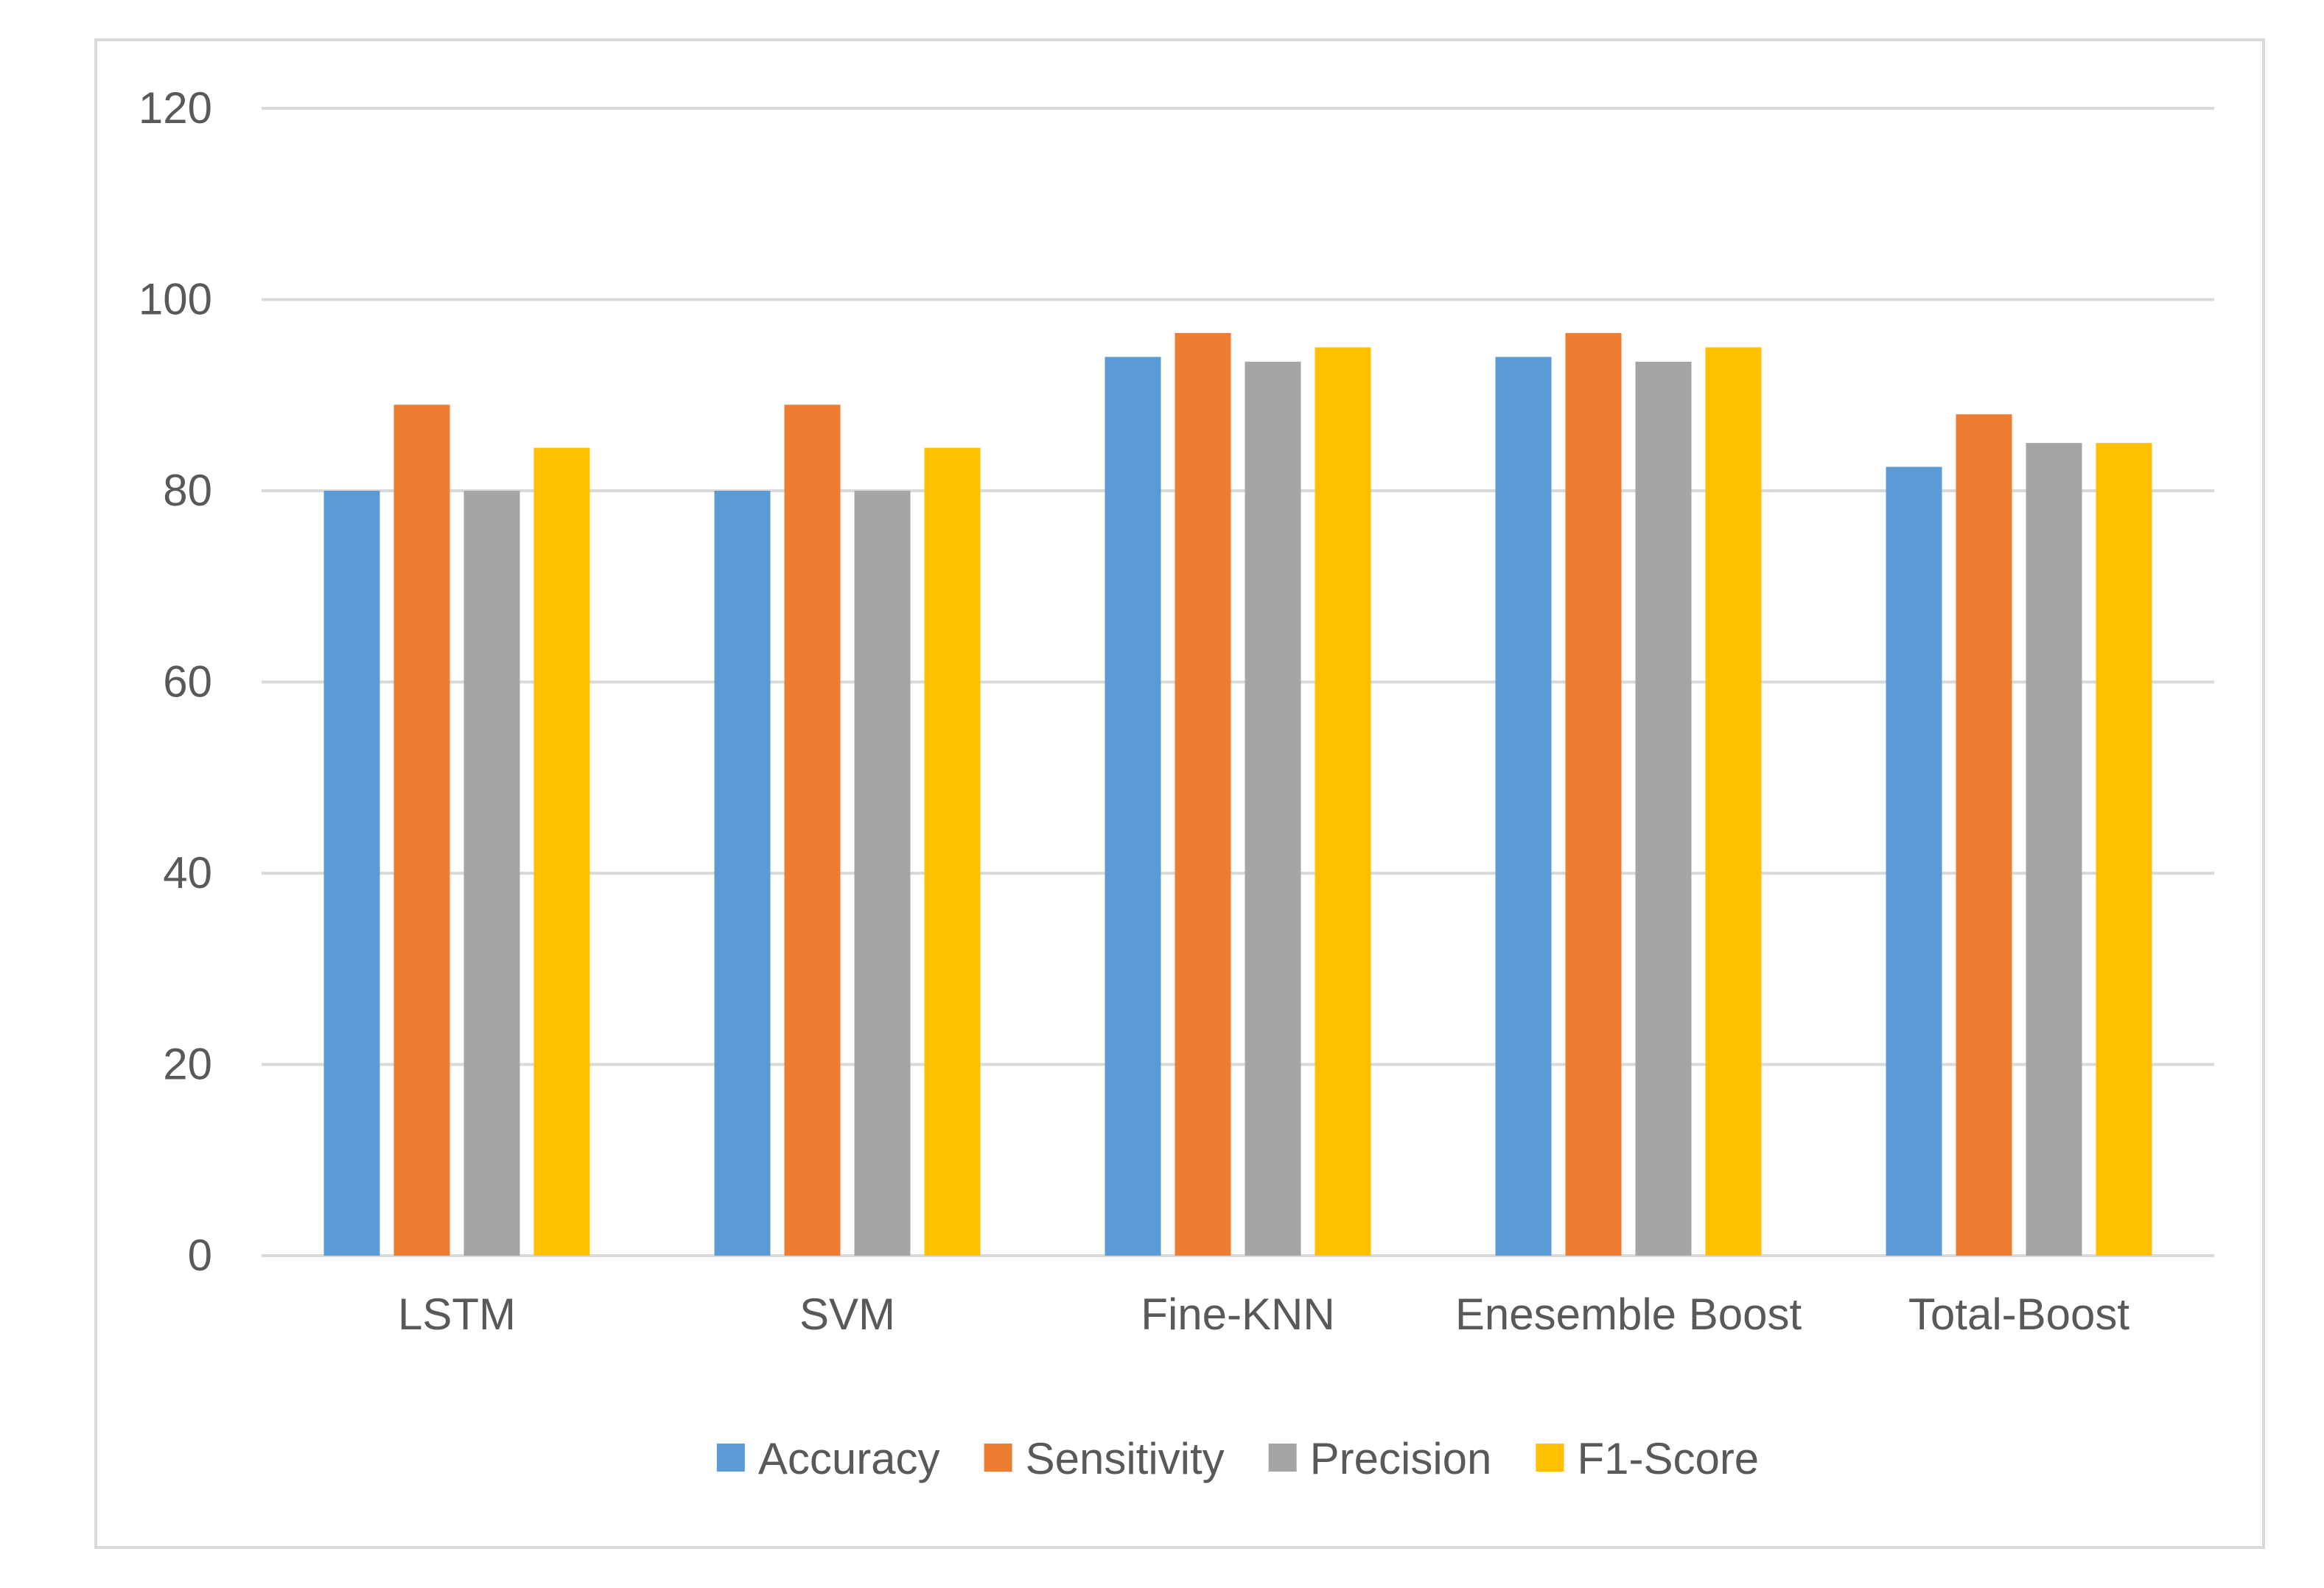 This screenshot has width=2324, height=1588. What do you see at coordinates (1914, 861) in the screenshot?
I see `bar-accuracy-total-boost` at bounding box center [1914, 861].